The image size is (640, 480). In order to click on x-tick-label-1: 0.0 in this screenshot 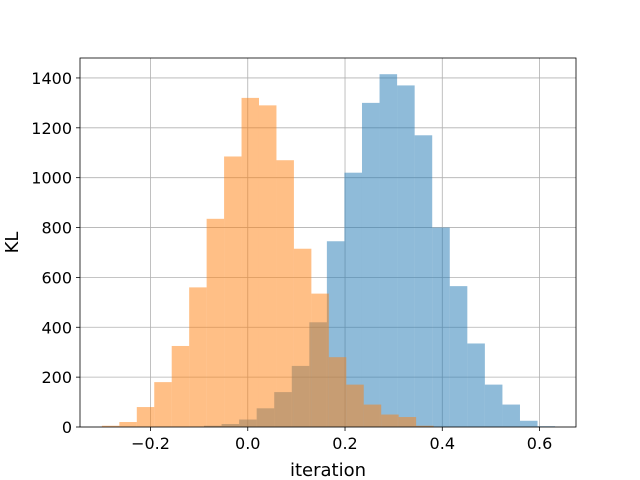, I will do `click(247, 443)`.